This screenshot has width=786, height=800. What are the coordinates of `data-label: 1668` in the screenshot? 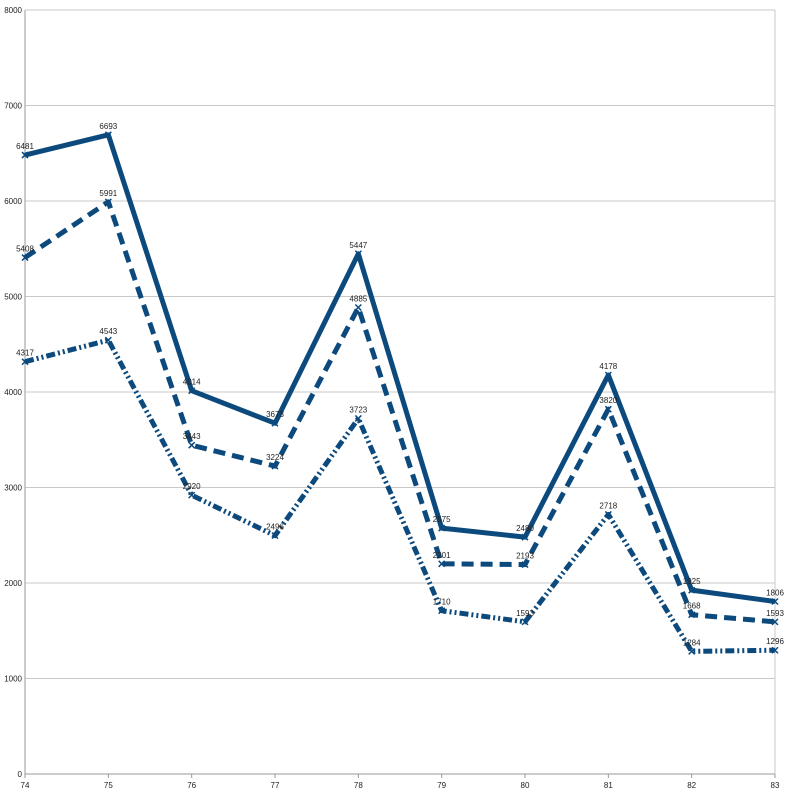 It's located at (692, 606).